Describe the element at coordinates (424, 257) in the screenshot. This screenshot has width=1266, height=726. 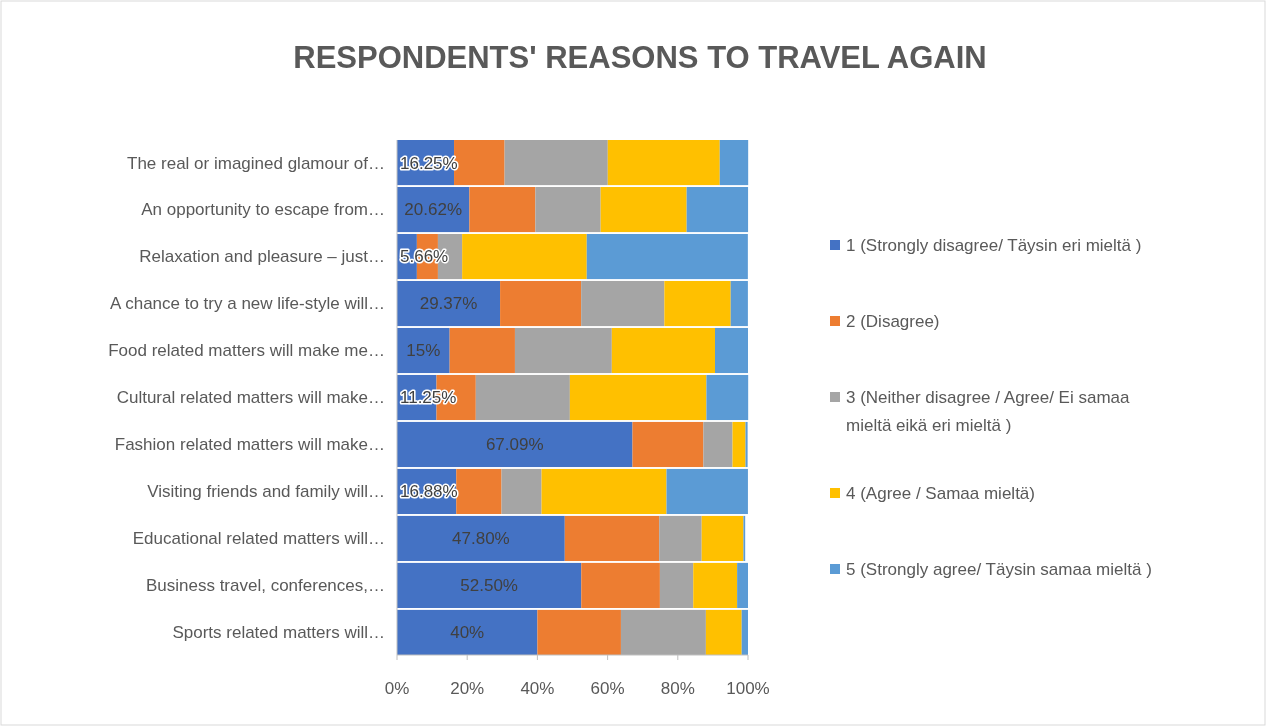
I see `data-label: 5.66%` at that location.